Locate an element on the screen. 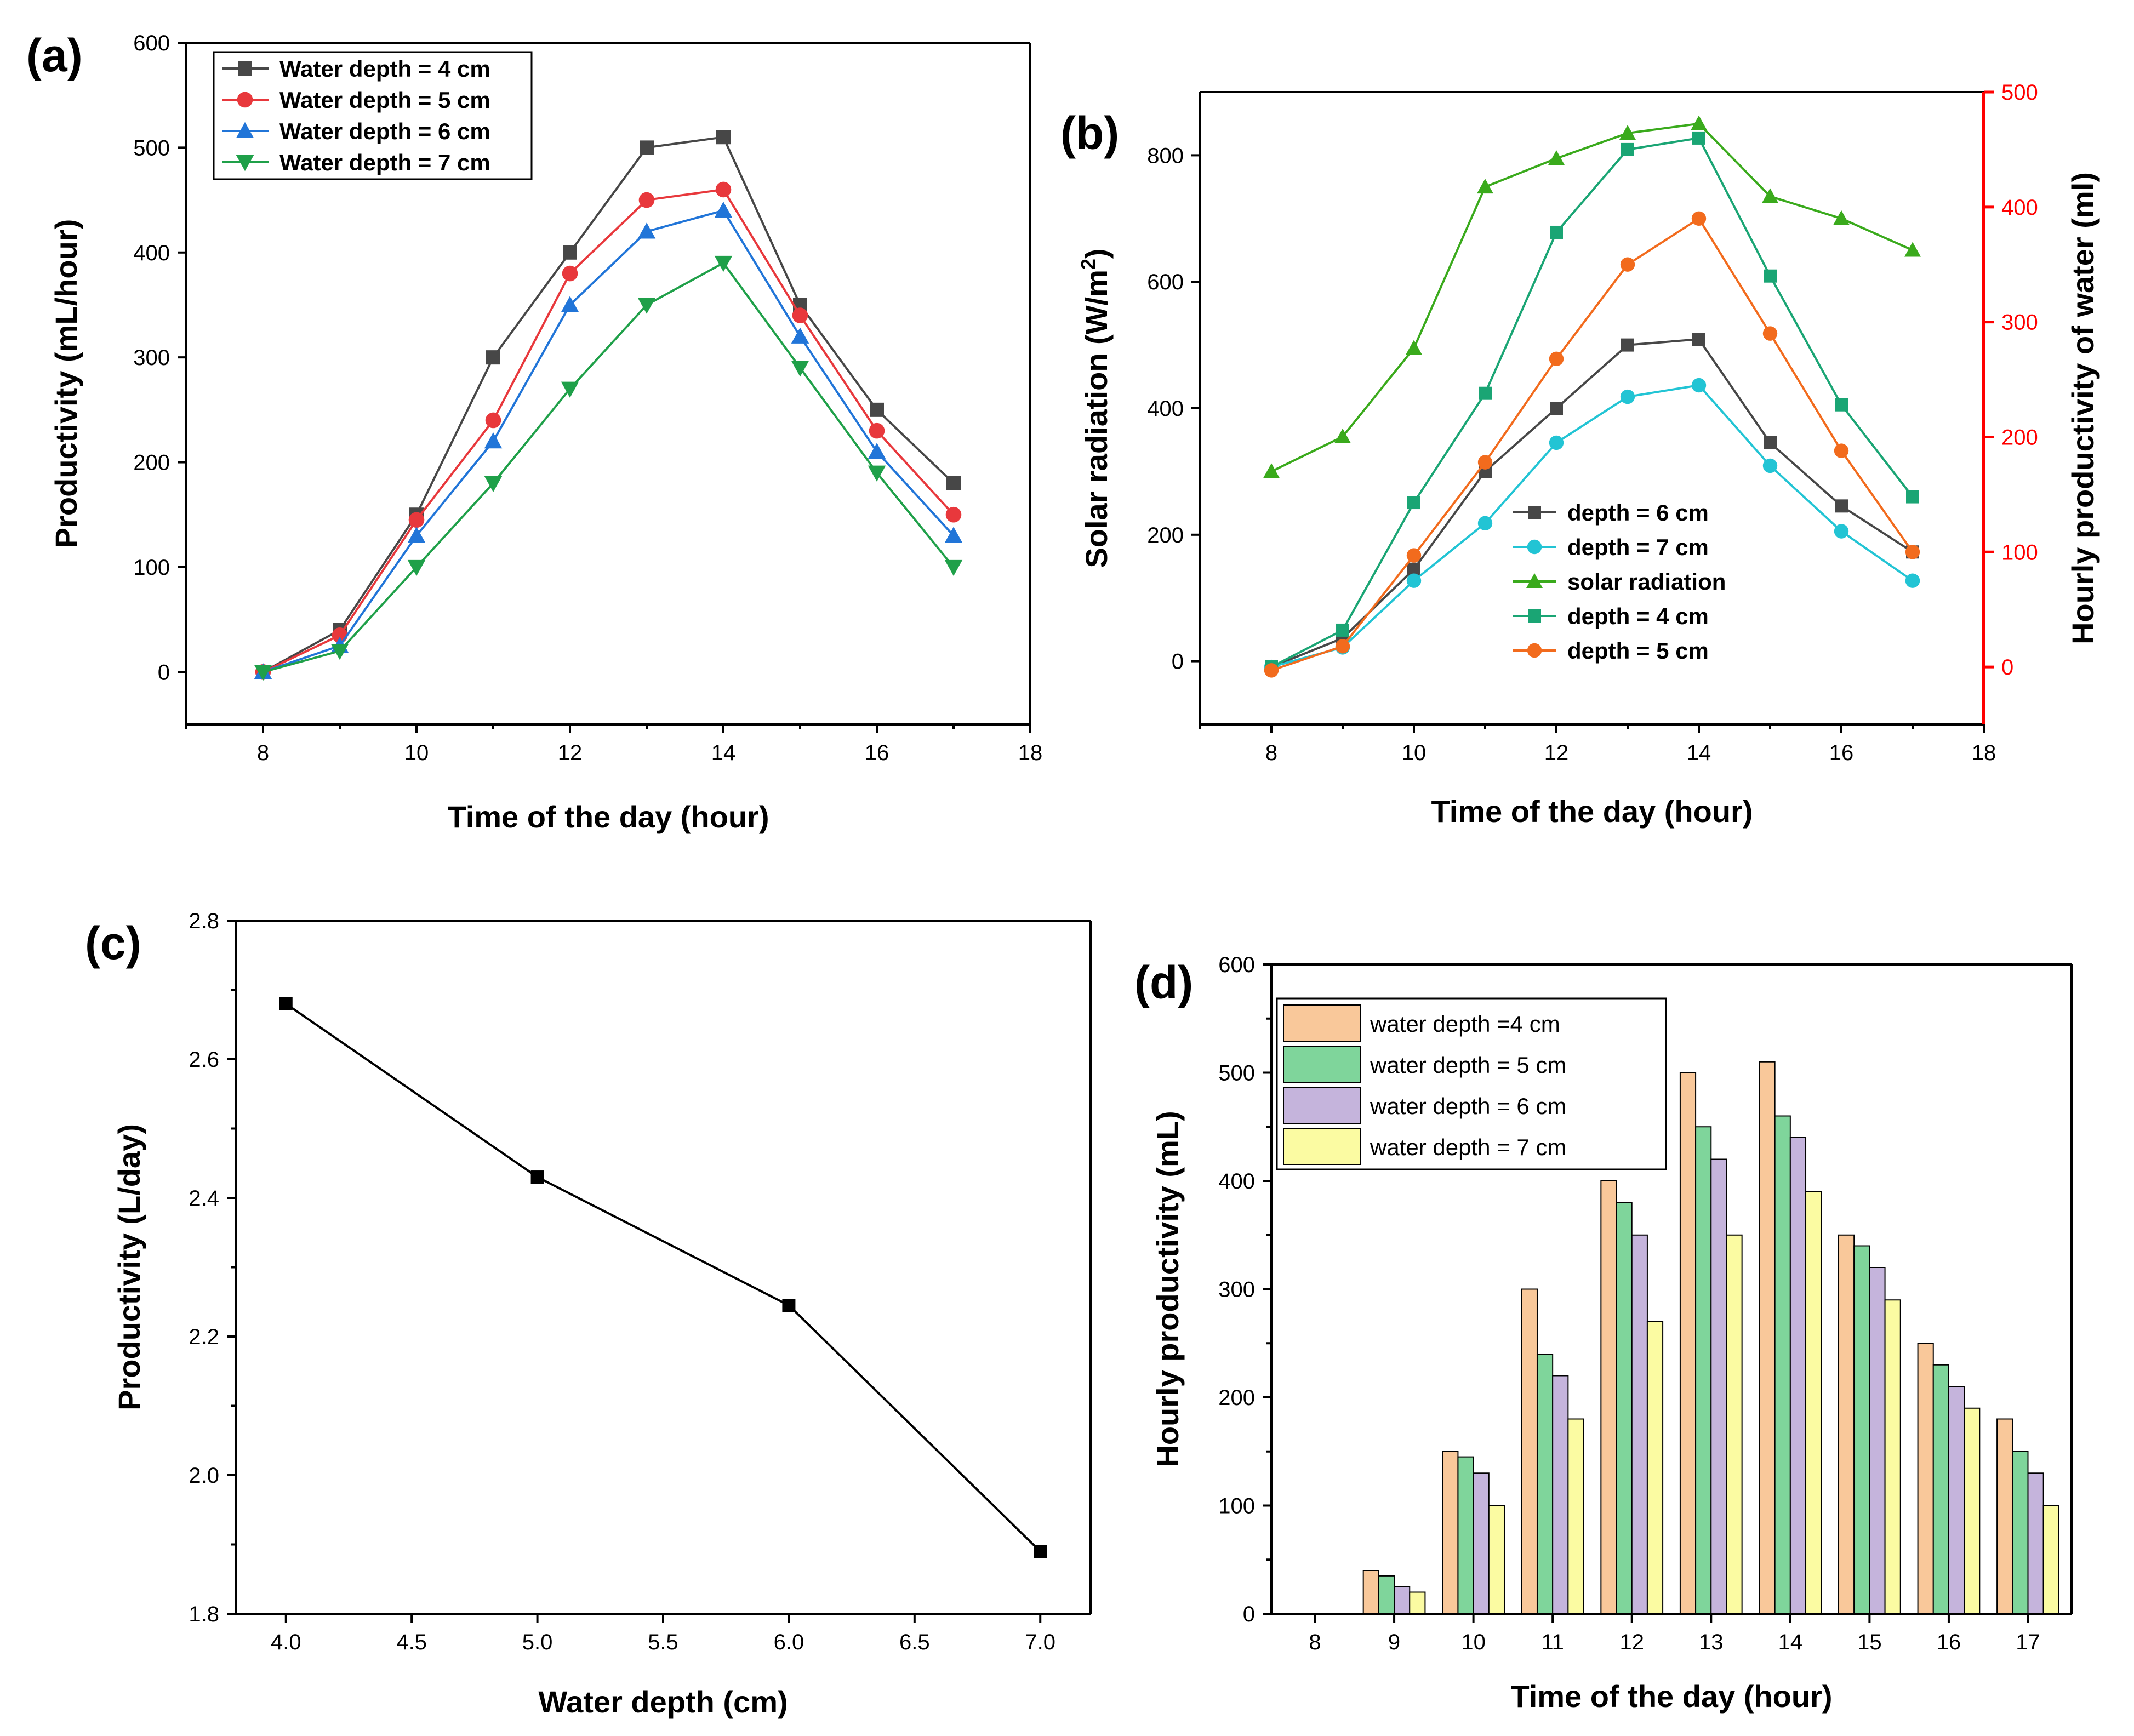 The height and width of the screenshot is (1736, 2134). y-left-tick-label: 200 is located at coordinates (1165, 535).